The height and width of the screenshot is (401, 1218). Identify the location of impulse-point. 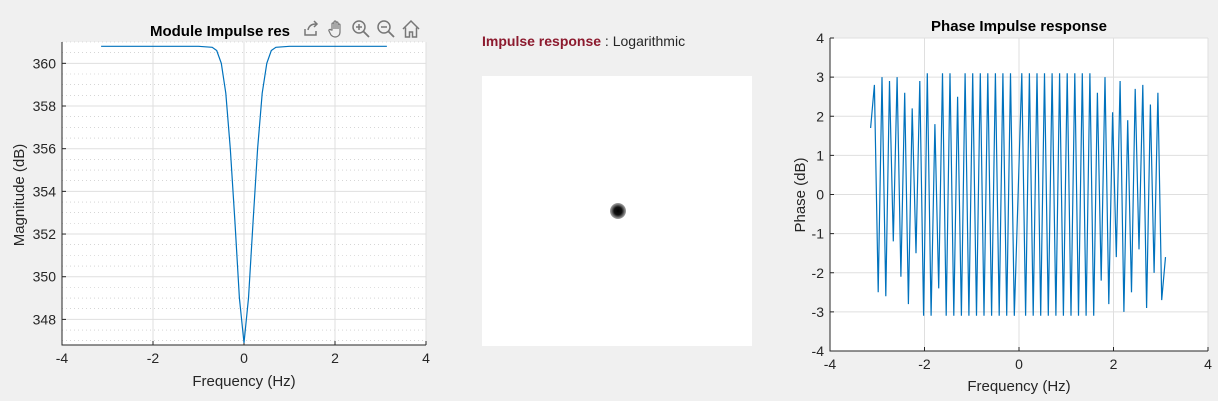
(618, 211).